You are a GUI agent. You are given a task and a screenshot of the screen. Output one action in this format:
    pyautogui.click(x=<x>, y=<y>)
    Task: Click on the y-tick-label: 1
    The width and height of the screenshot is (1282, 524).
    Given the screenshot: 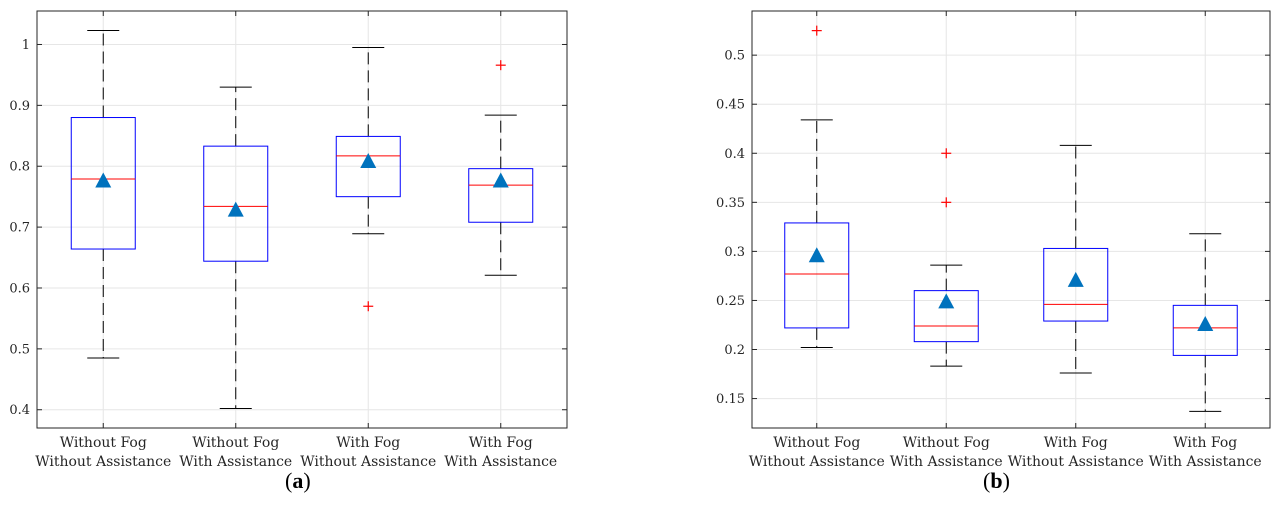 What is the action you would take?
    pyautogui.click(x=26, y=45)
    